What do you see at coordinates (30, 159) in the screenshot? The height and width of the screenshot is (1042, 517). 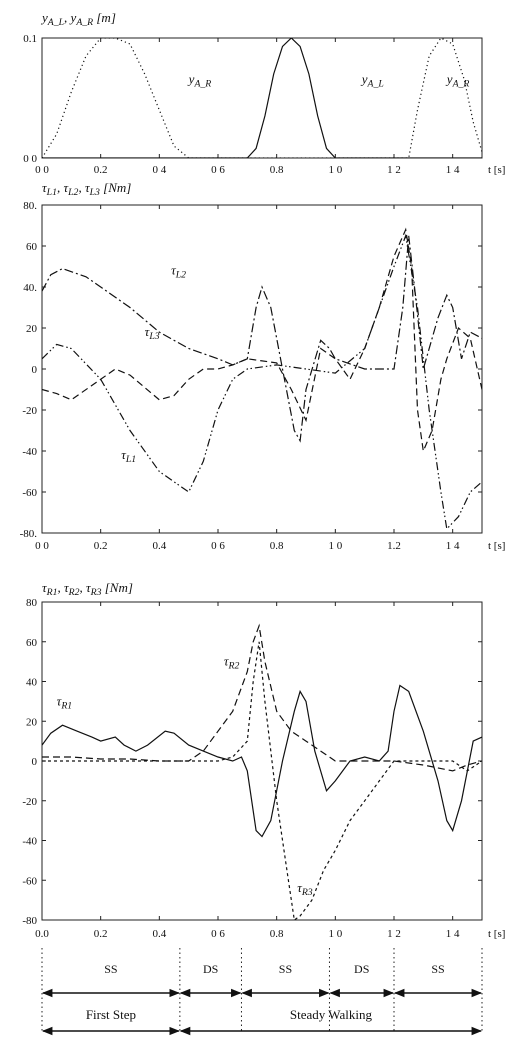 I see `y-tick-label: 0 0` at bounding box center [30, 159].